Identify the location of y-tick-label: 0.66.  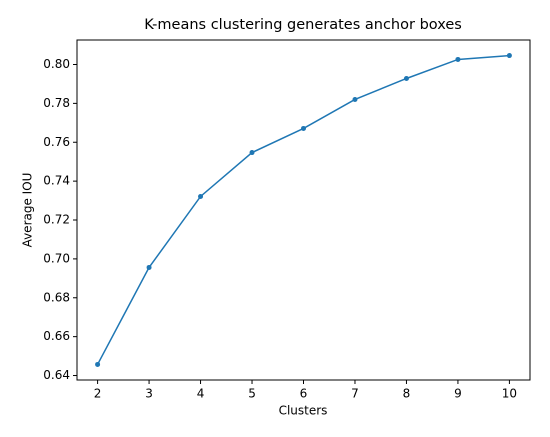
(56, 336).